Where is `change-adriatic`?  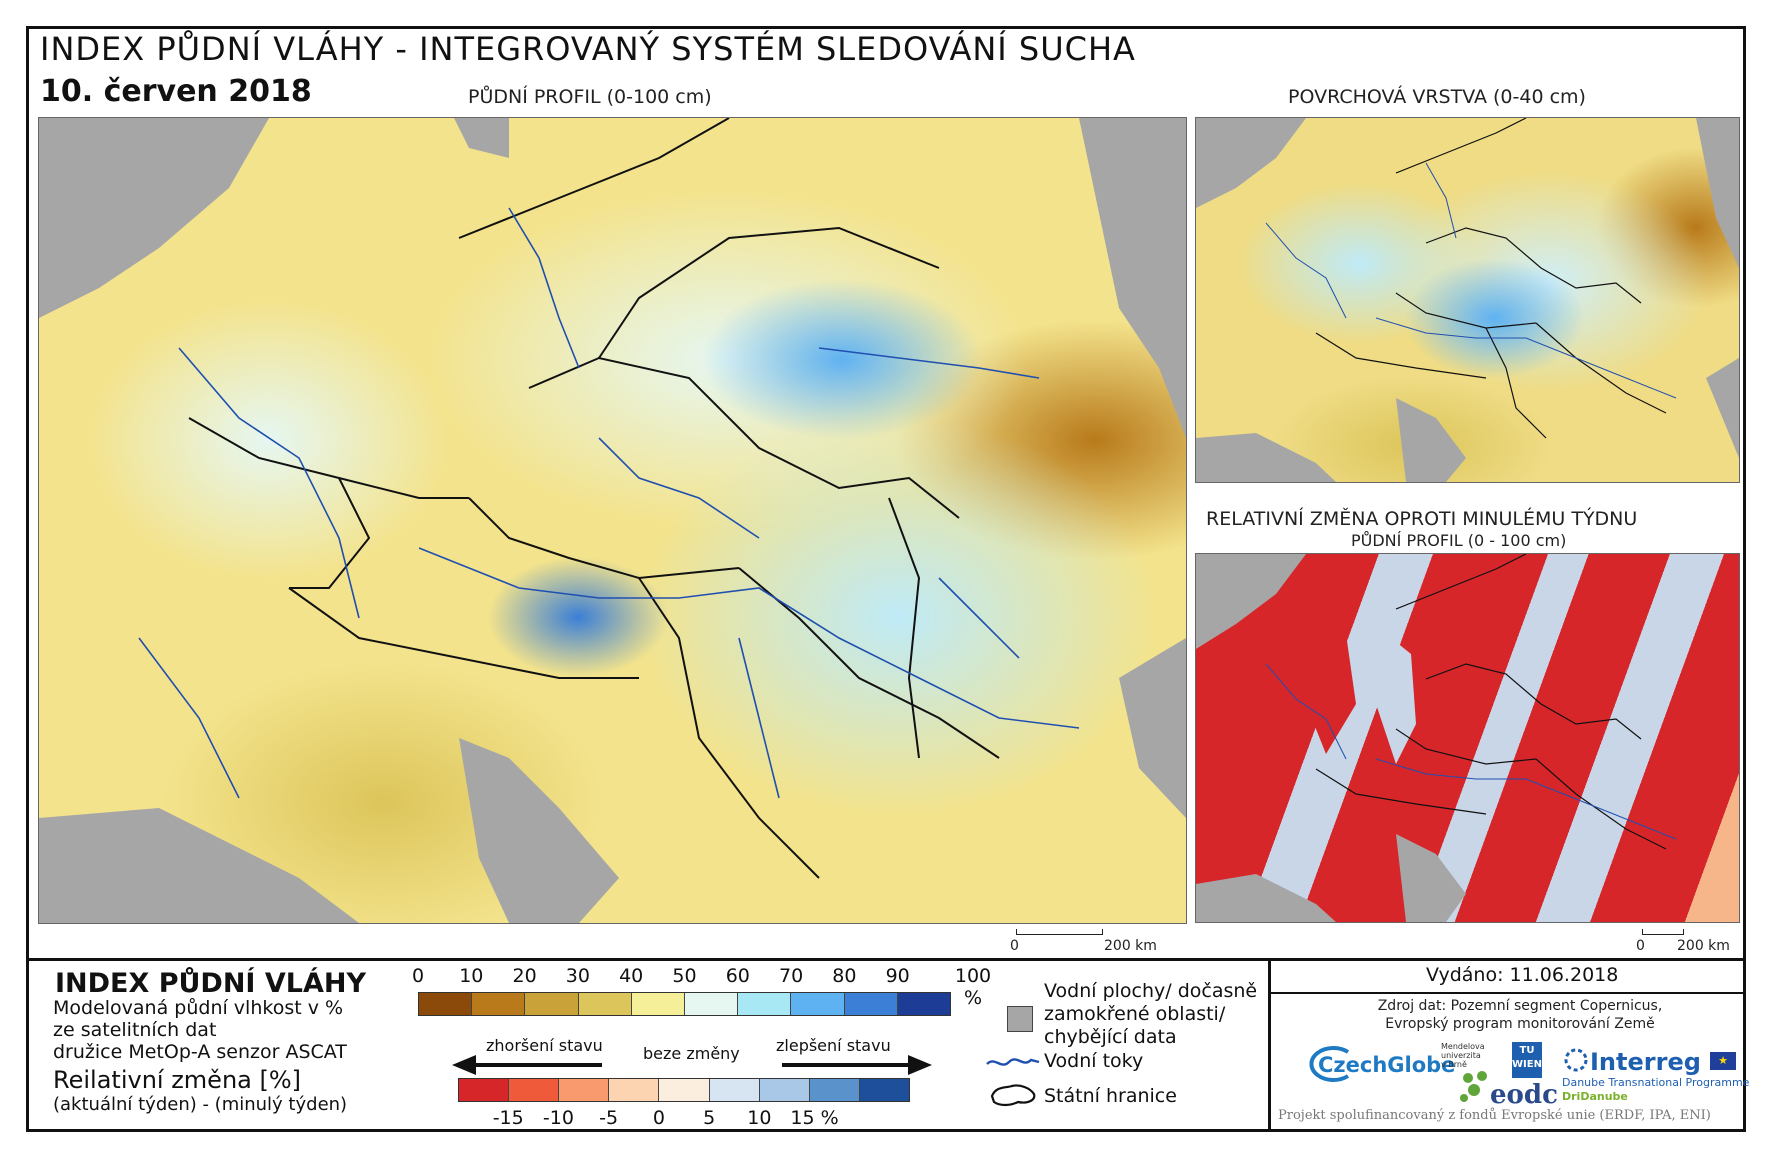 change-adriatic is located at coordinates (1431, 878).